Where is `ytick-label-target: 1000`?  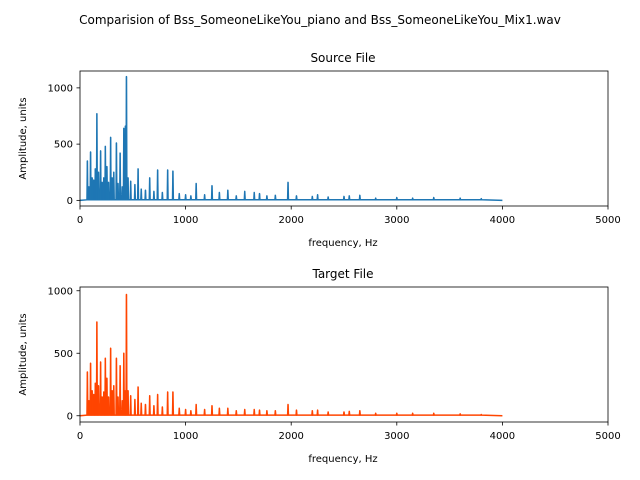
ytick-label-target: 1000 is located at coordinates (60, 291).